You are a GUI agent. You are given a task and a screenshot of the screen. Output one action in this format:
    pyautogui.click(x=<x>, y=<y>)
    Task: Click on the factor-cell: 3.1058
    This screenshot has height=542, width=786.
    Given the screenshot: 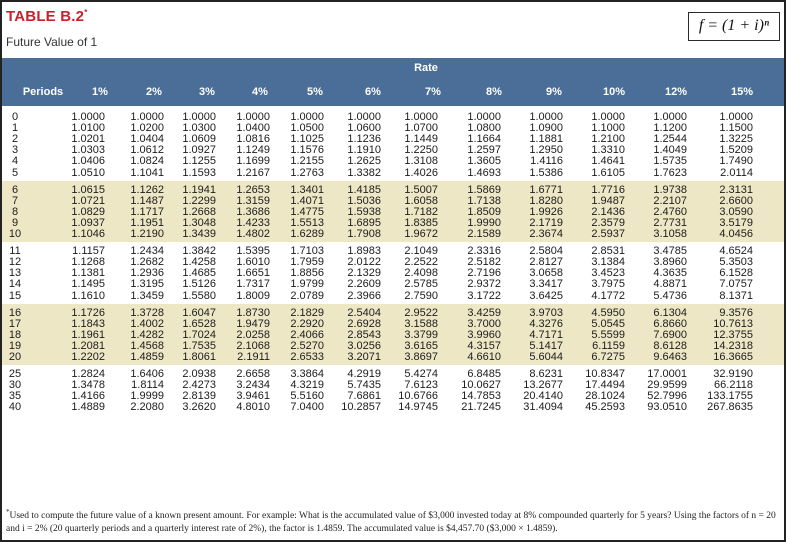 What is the action you would take?
    pyautogui.click(x=670, y=234)
    